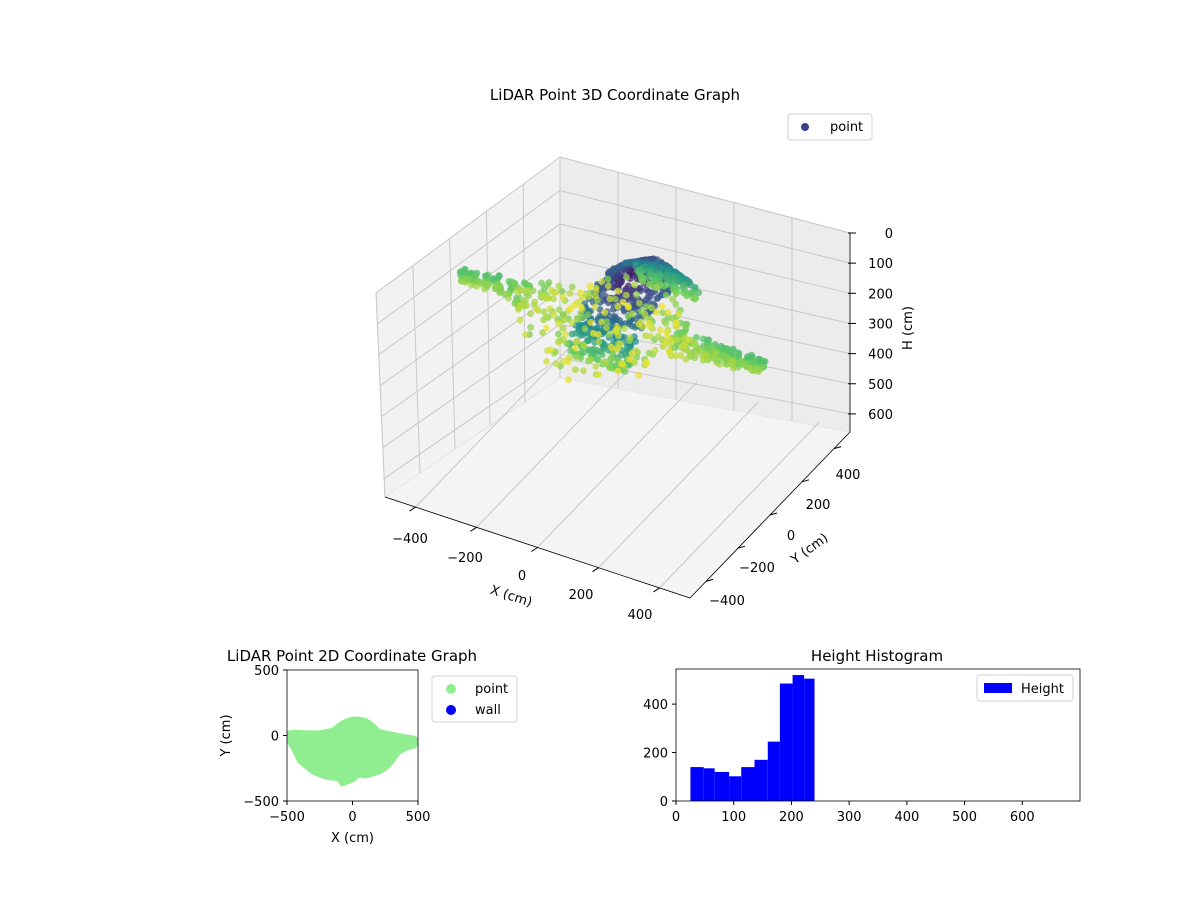 This screenshot has height=900, width=1200. Describe the element at coordinates (880, 415) in the screenshot. I see `z-tick-label: 600` at that location.